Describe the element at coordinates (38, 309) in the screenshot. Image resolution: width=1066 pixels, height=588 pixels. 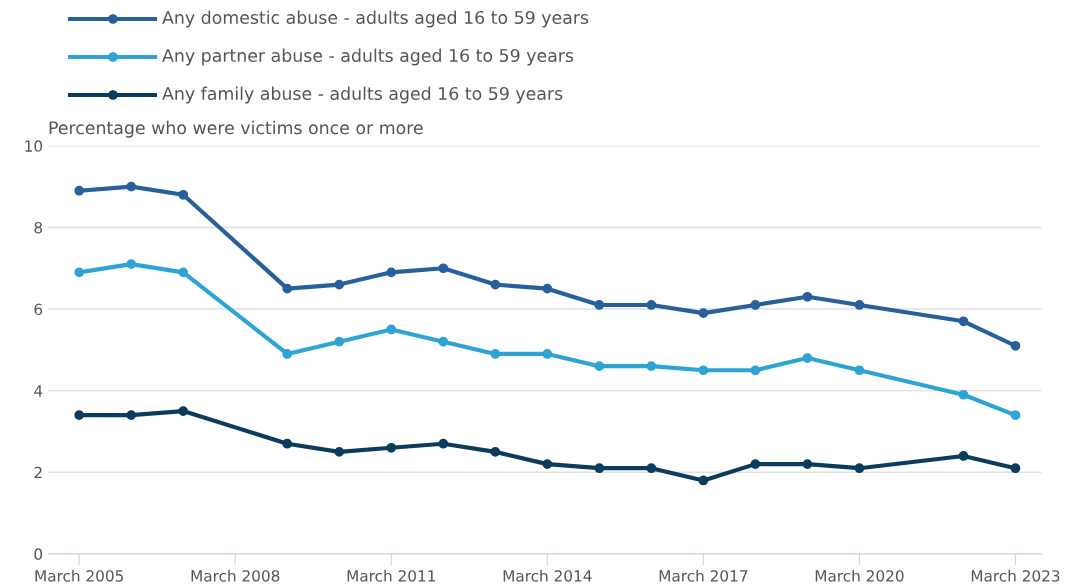
I see `y-tick-label: 6` at that location.